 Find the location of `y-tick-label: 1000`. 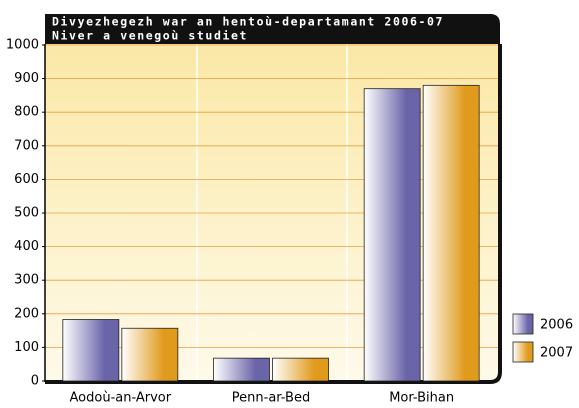

y-tick-label: 1000 is located at coordinates (22, 45).